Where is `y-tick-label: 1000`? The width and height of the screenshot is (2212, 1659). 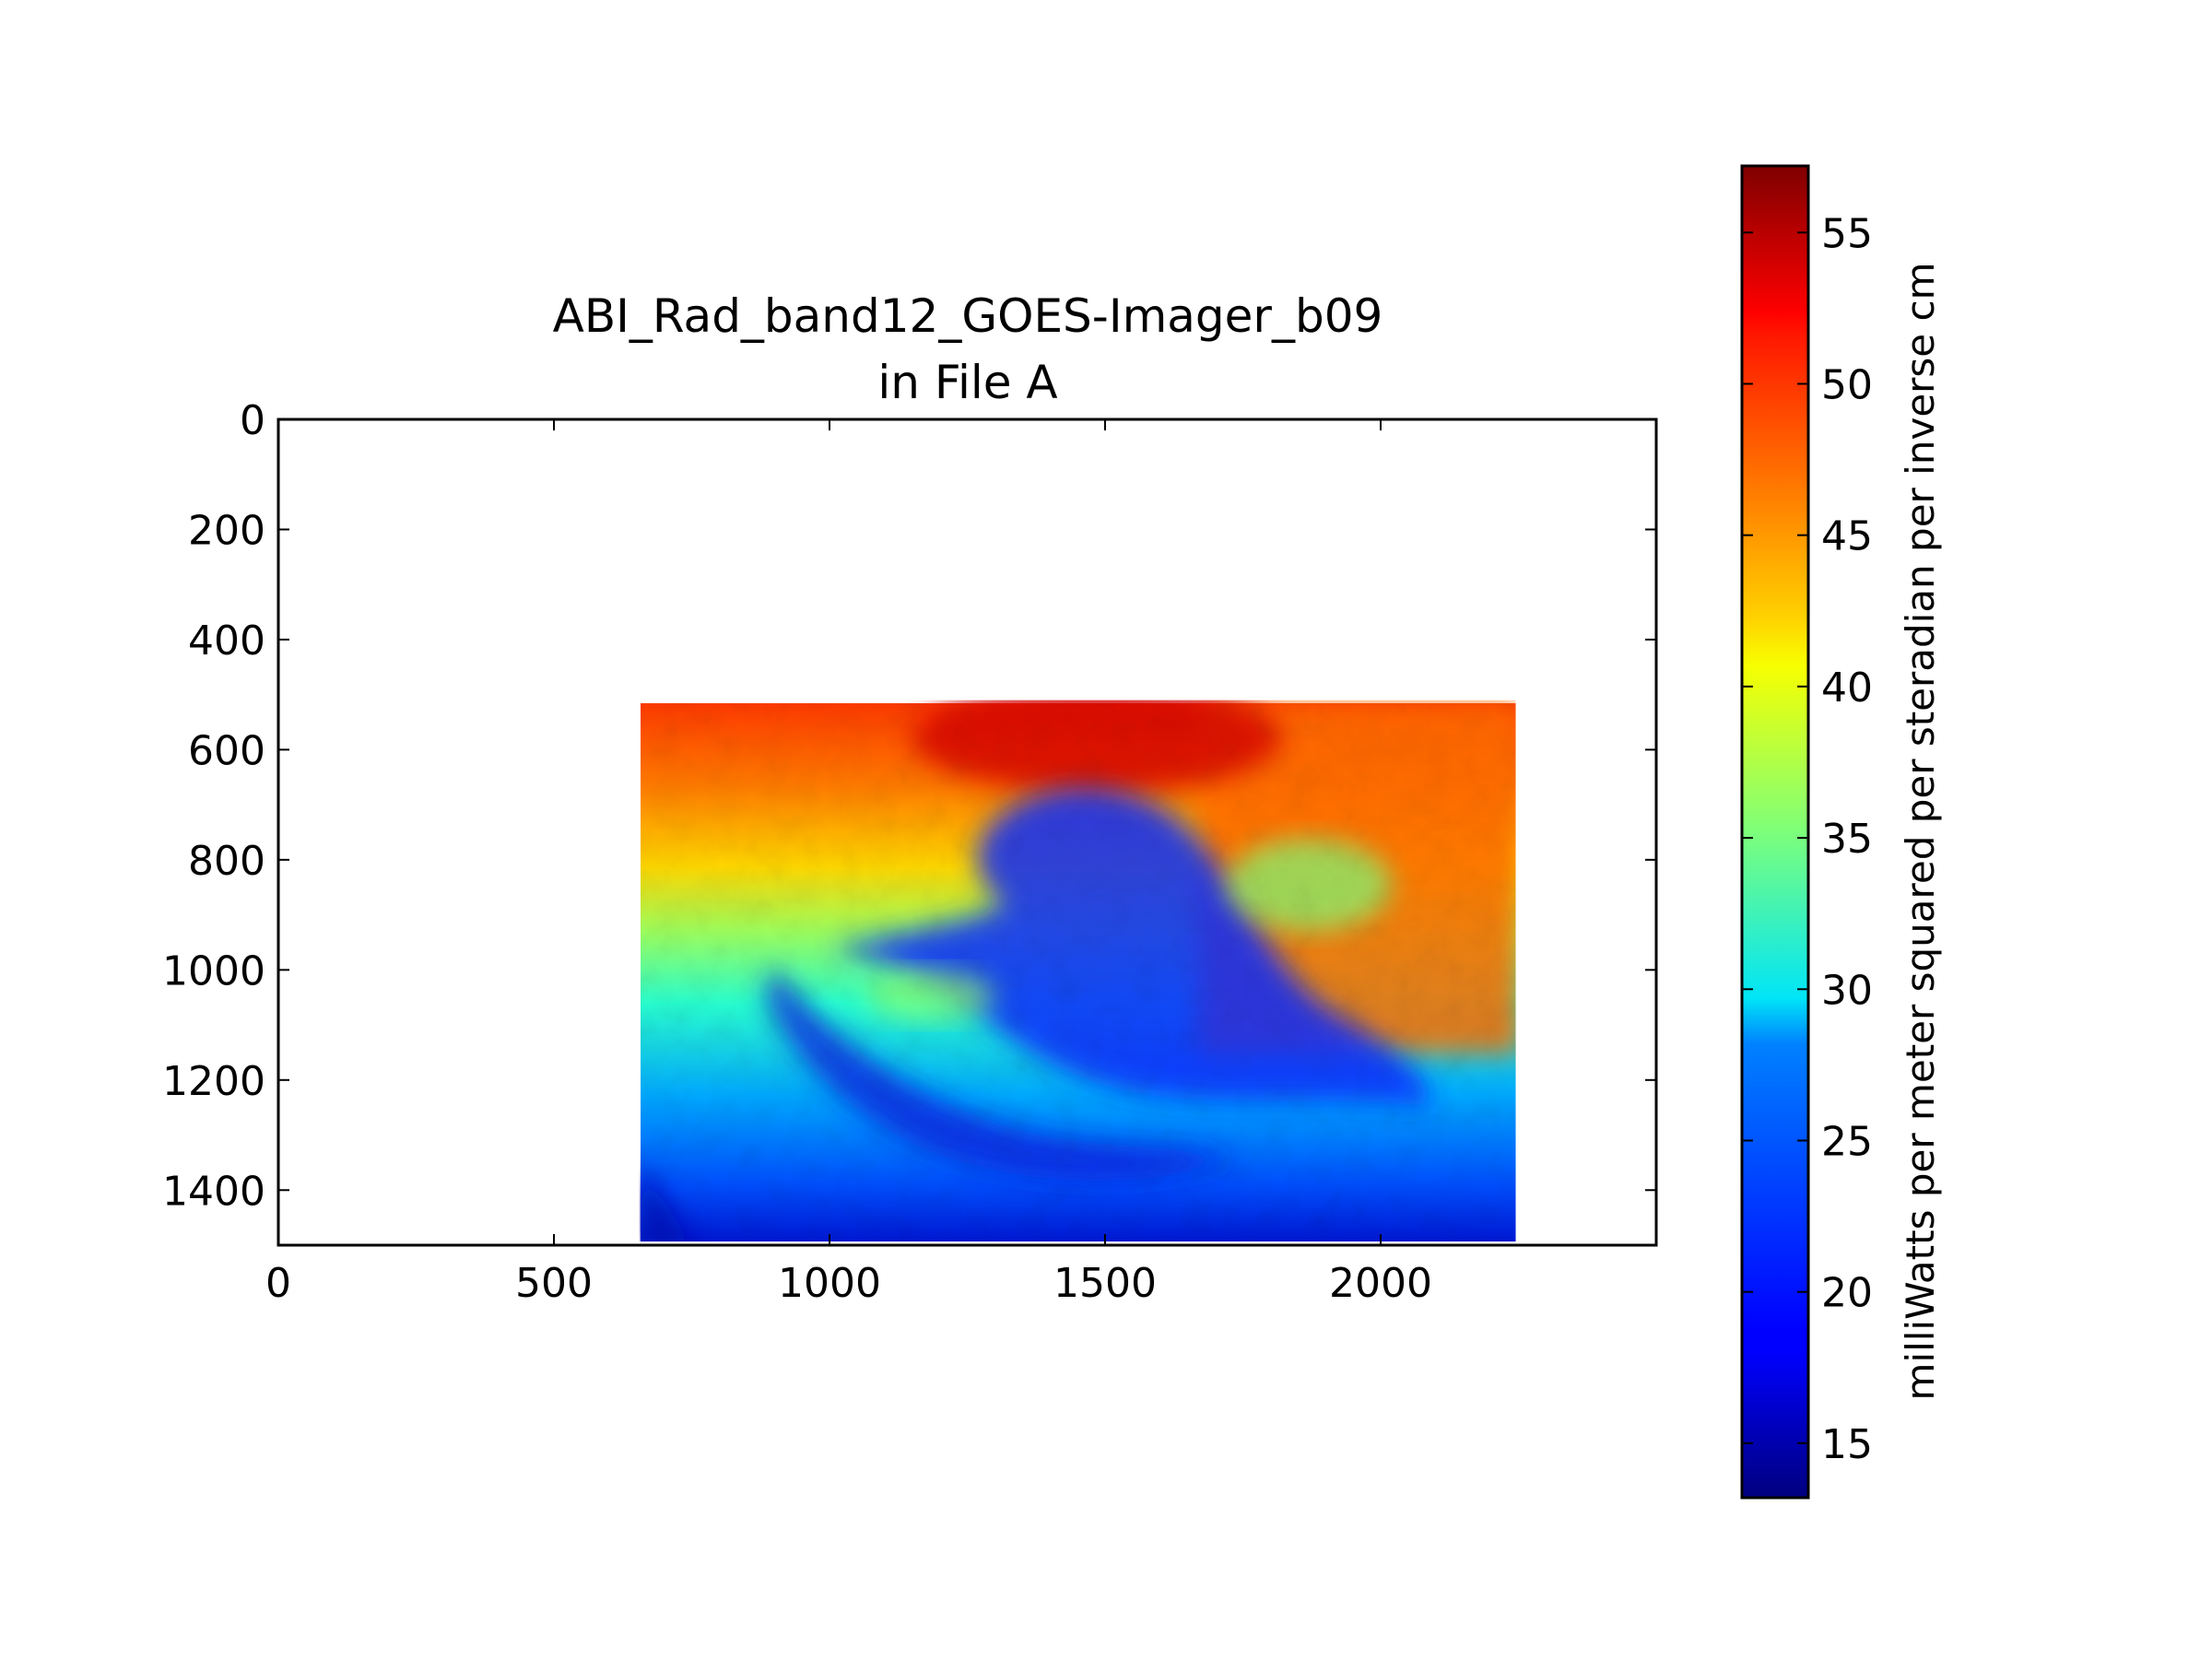 y-tick-label: 1000 is located at coordinates (213, 970).